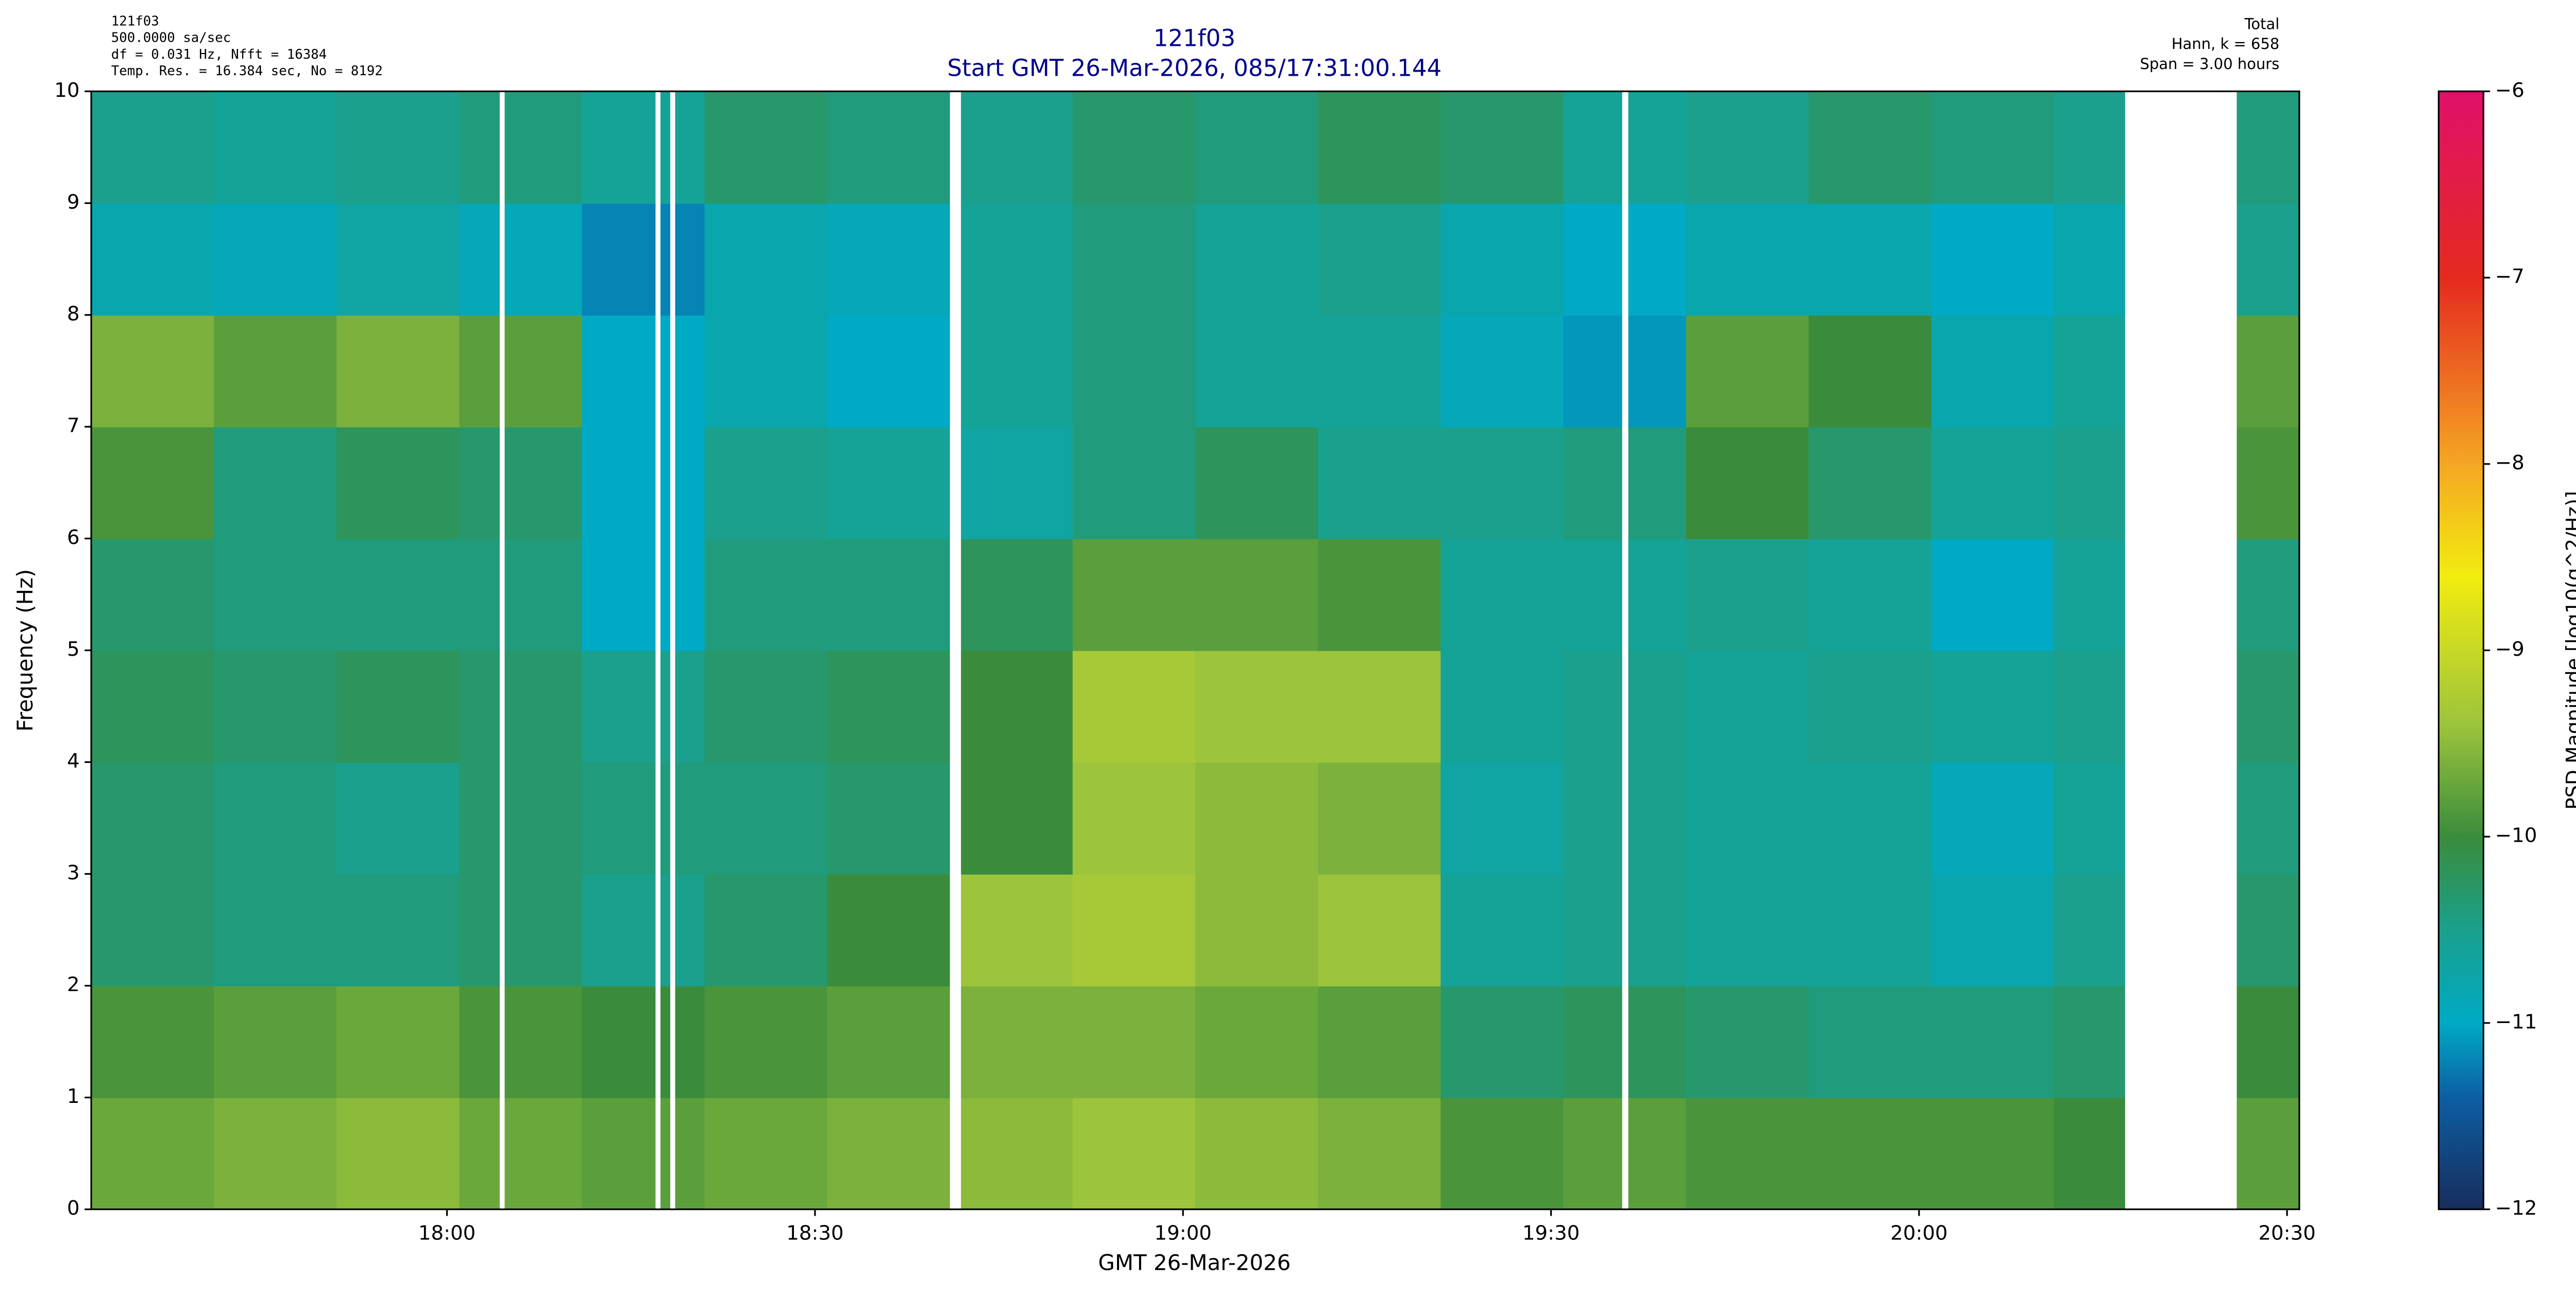  What do you see at coordinates (73, 872) in the screenshot?
I see `y-tick-label: 3` at bounding box center [73, 872].